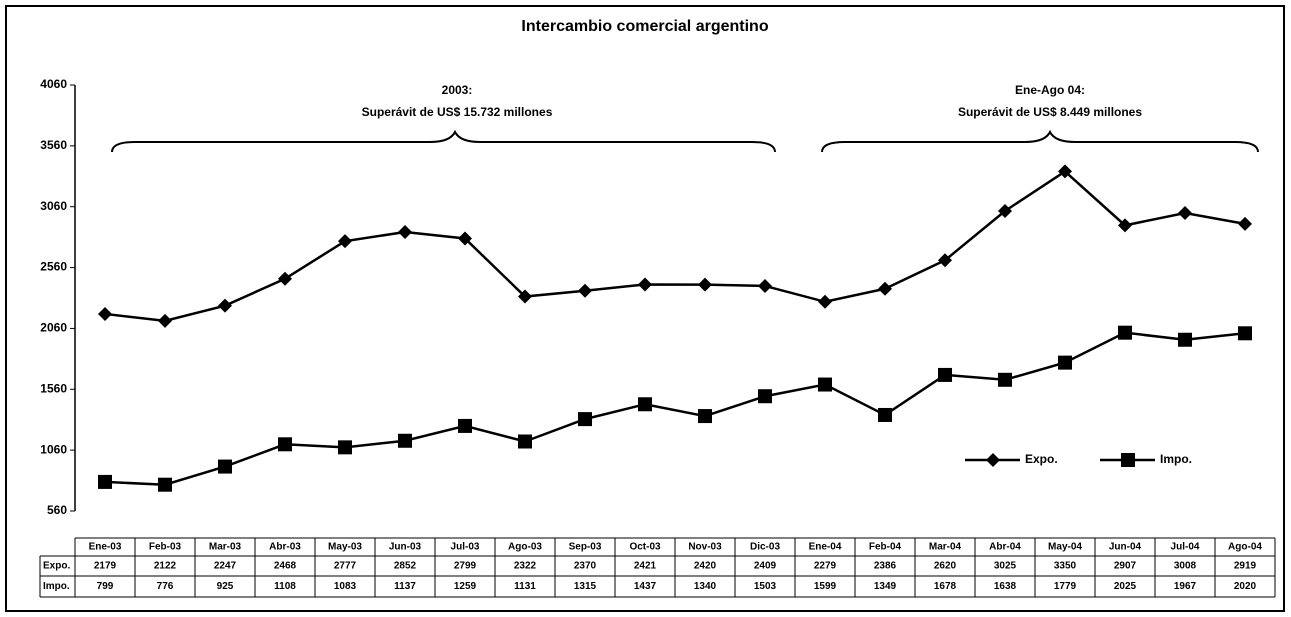 The image size is (1291, 617). I want to click on table-header: Mar-04, so click(945, 547).